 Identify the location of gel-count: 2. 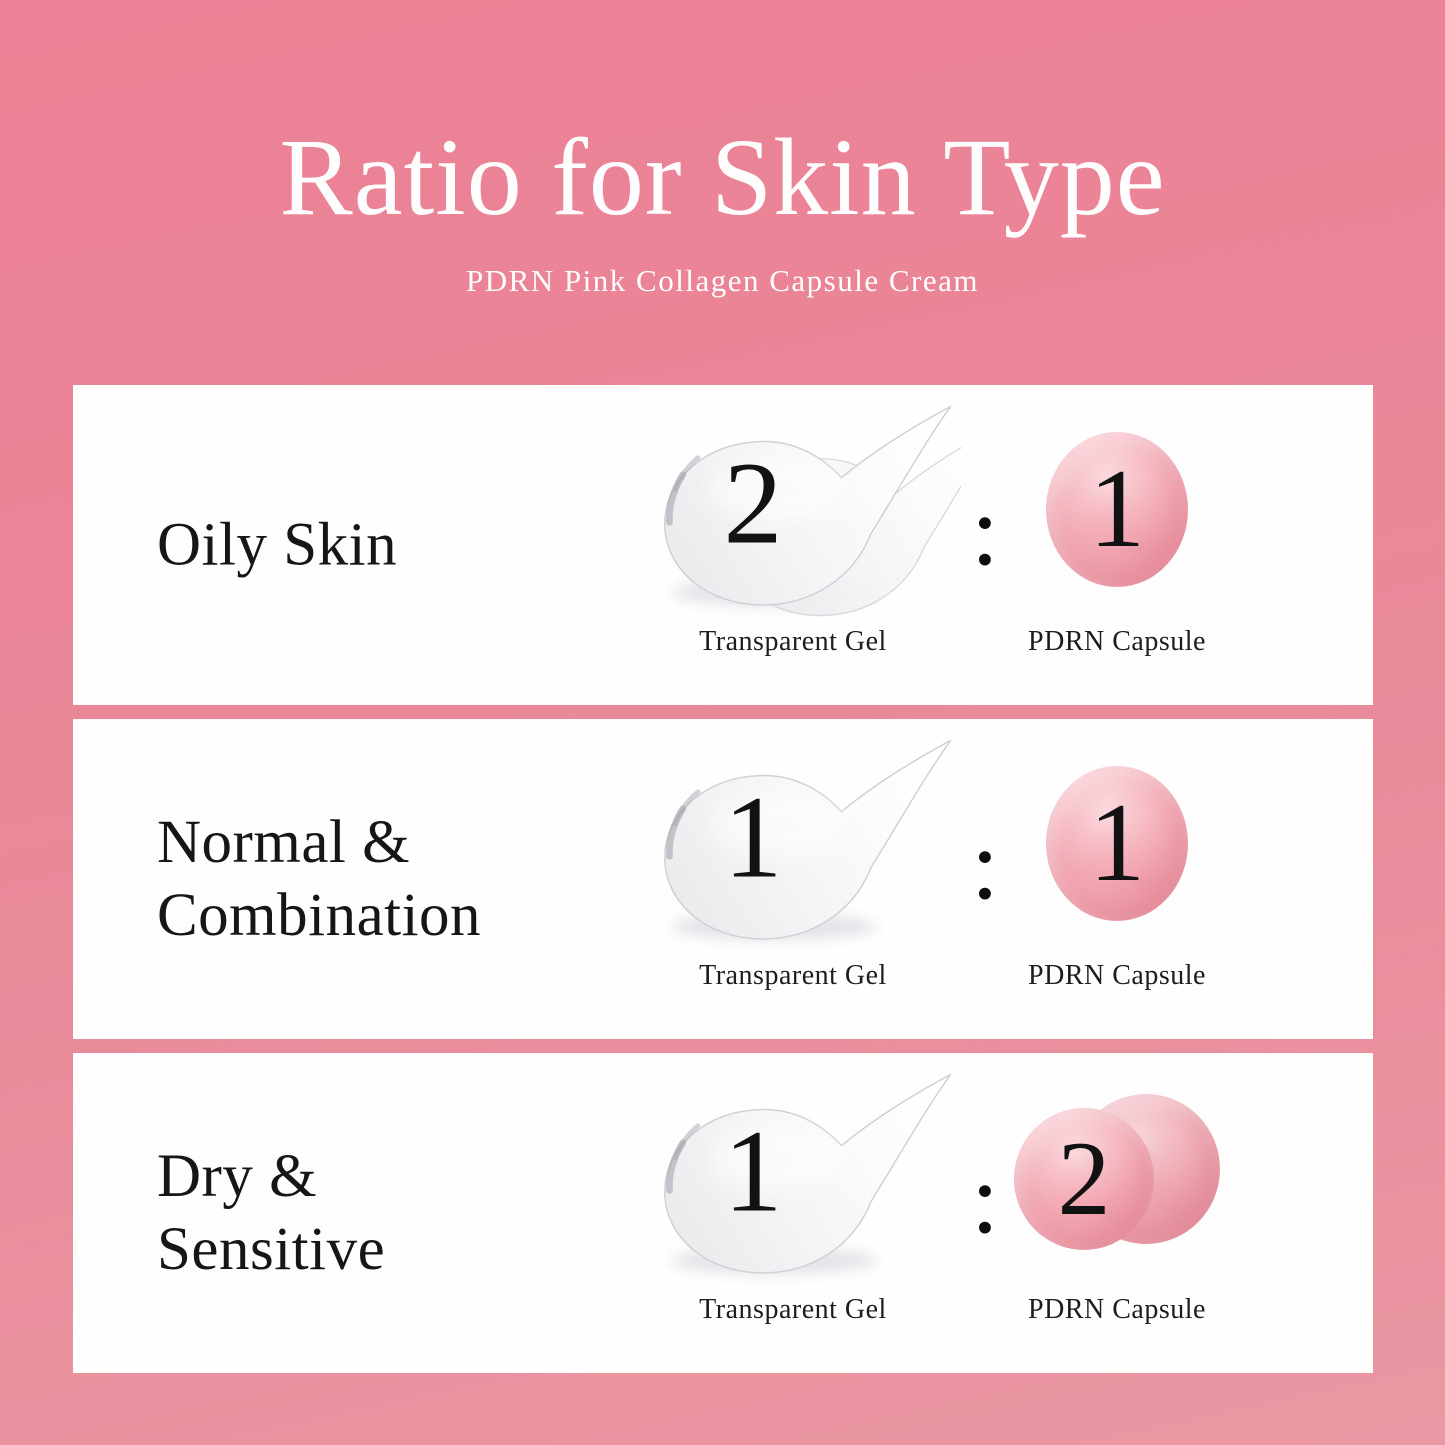
(753, 503).